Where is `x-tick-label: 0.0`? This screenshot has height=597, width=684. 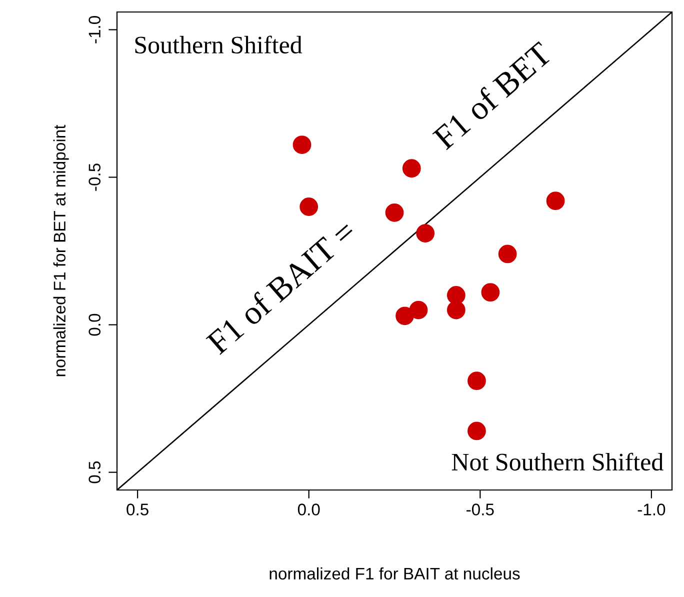
x-tick-label: 0.0 is located at coordinates (309, 510).